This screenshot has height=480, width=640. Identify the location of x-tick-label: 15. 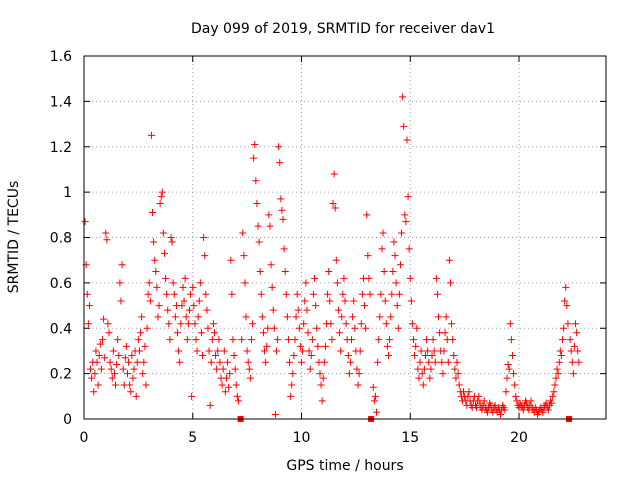
(410, 438).